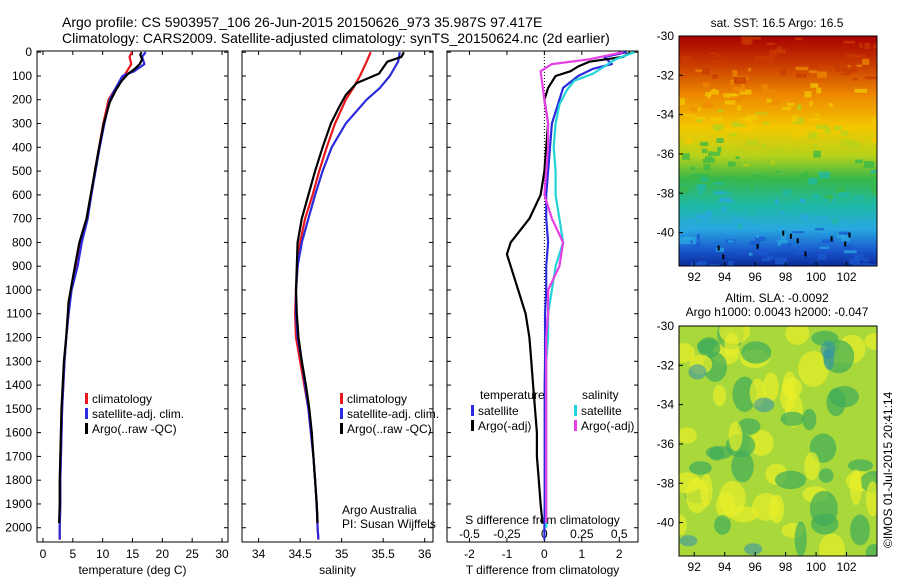  I want to click on map-y-tick-label: -34, so click(666, 405).